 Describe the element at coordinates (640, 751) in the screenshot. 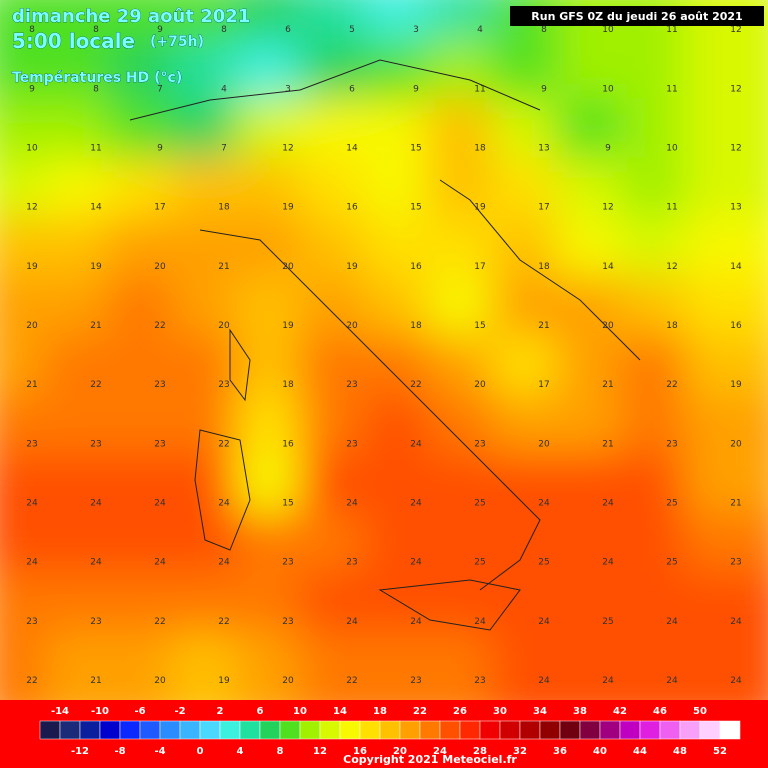

I see `legend-label: 44` at that location.